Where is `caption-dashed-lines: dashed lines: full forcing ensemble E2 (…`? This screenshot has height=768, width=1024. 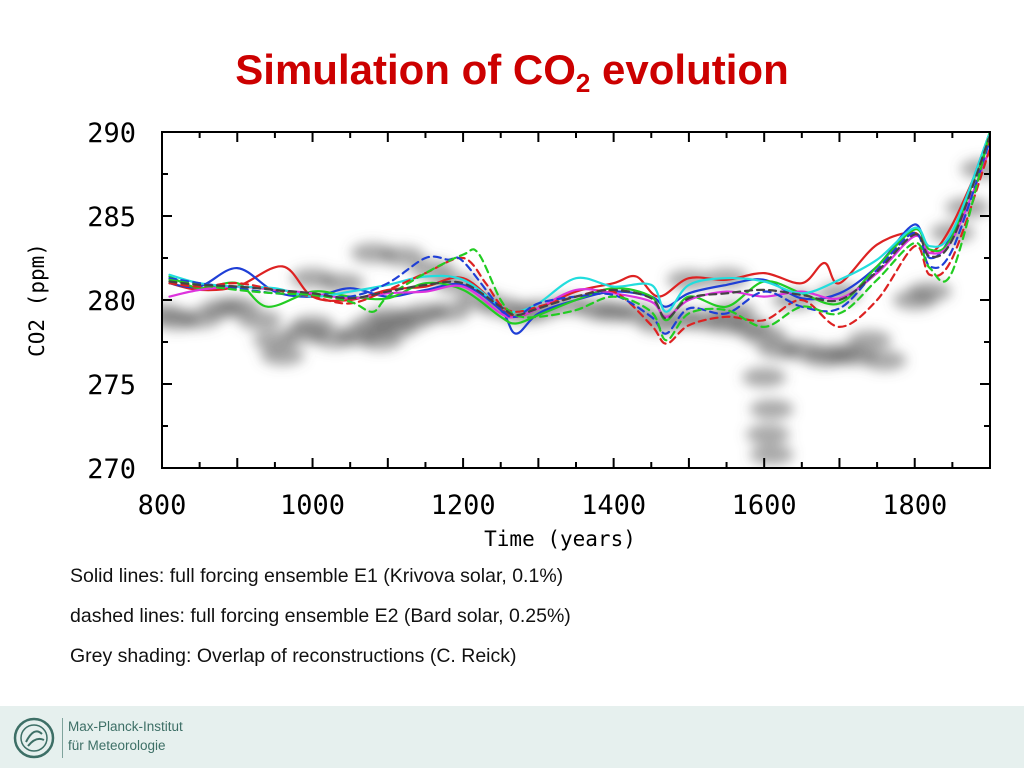 caption-dashed-lines: dashed lines: full forcing ensemble E2 (… is located at coordinates (320, 616).